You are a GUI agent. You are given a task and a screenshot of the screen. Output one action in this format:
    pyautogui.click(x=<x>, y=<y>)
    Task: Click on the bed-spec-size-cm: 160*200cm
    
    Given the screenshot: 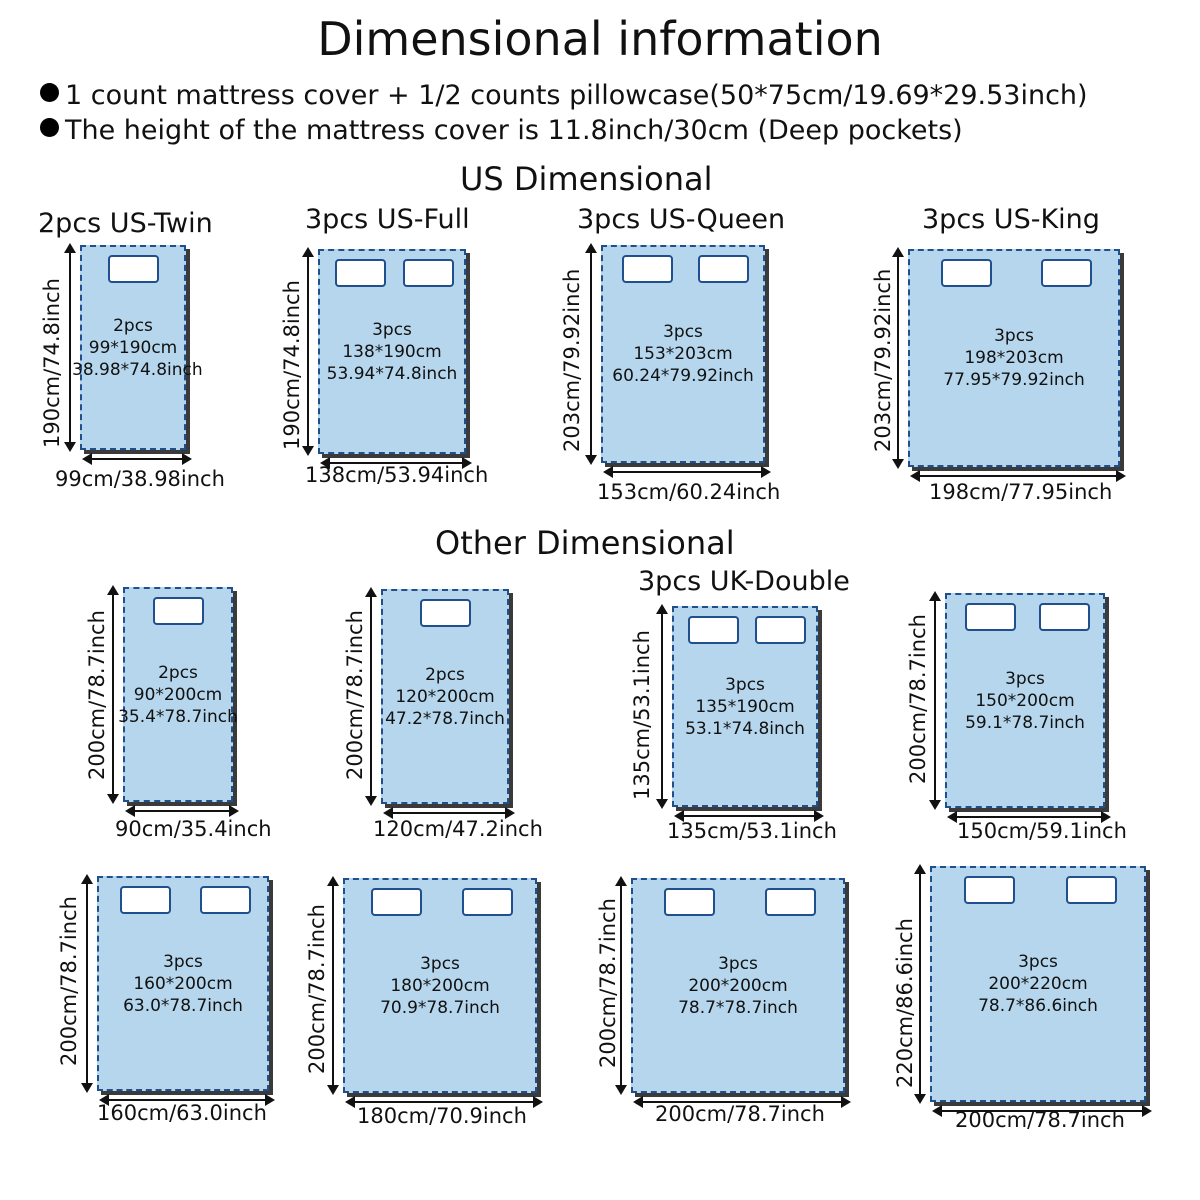 What is the action you would take?
    pyautogui.click(x=183, y=983)
    